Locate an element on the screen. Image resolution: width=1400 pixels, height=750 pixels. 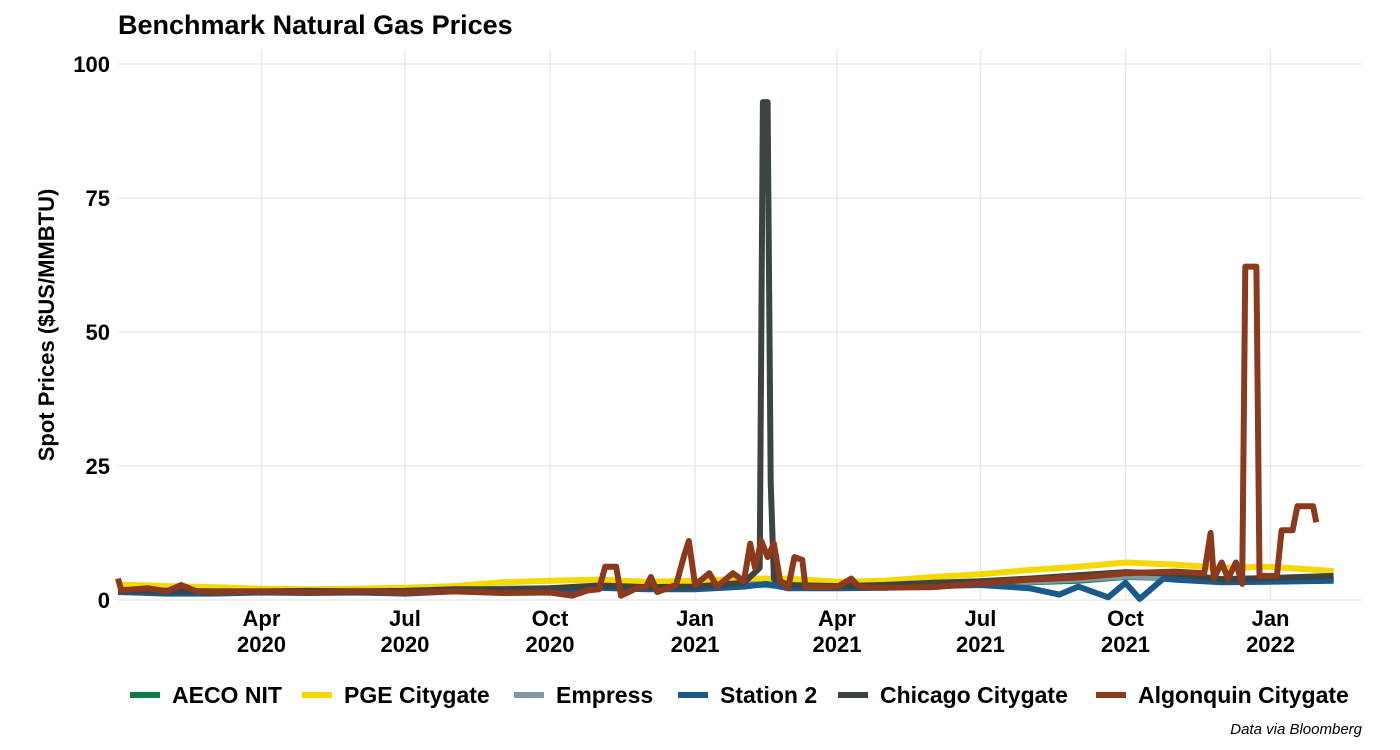
legend-label-chicago-citygate: Chicago Citygate is located at coordinates (974, 695).